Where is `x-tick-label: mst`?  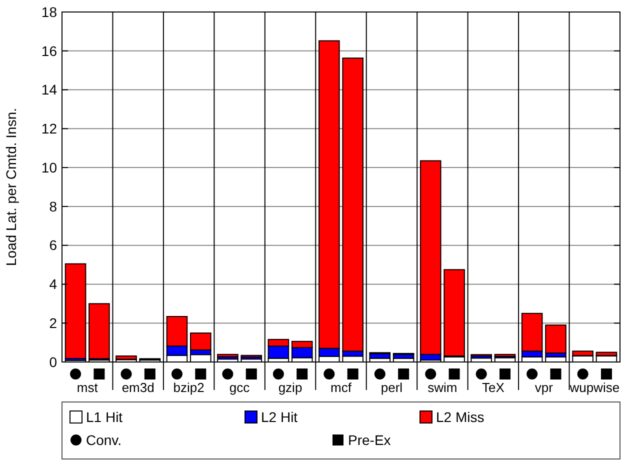 x-tick-label: mst is located at coordinates (87, 387).